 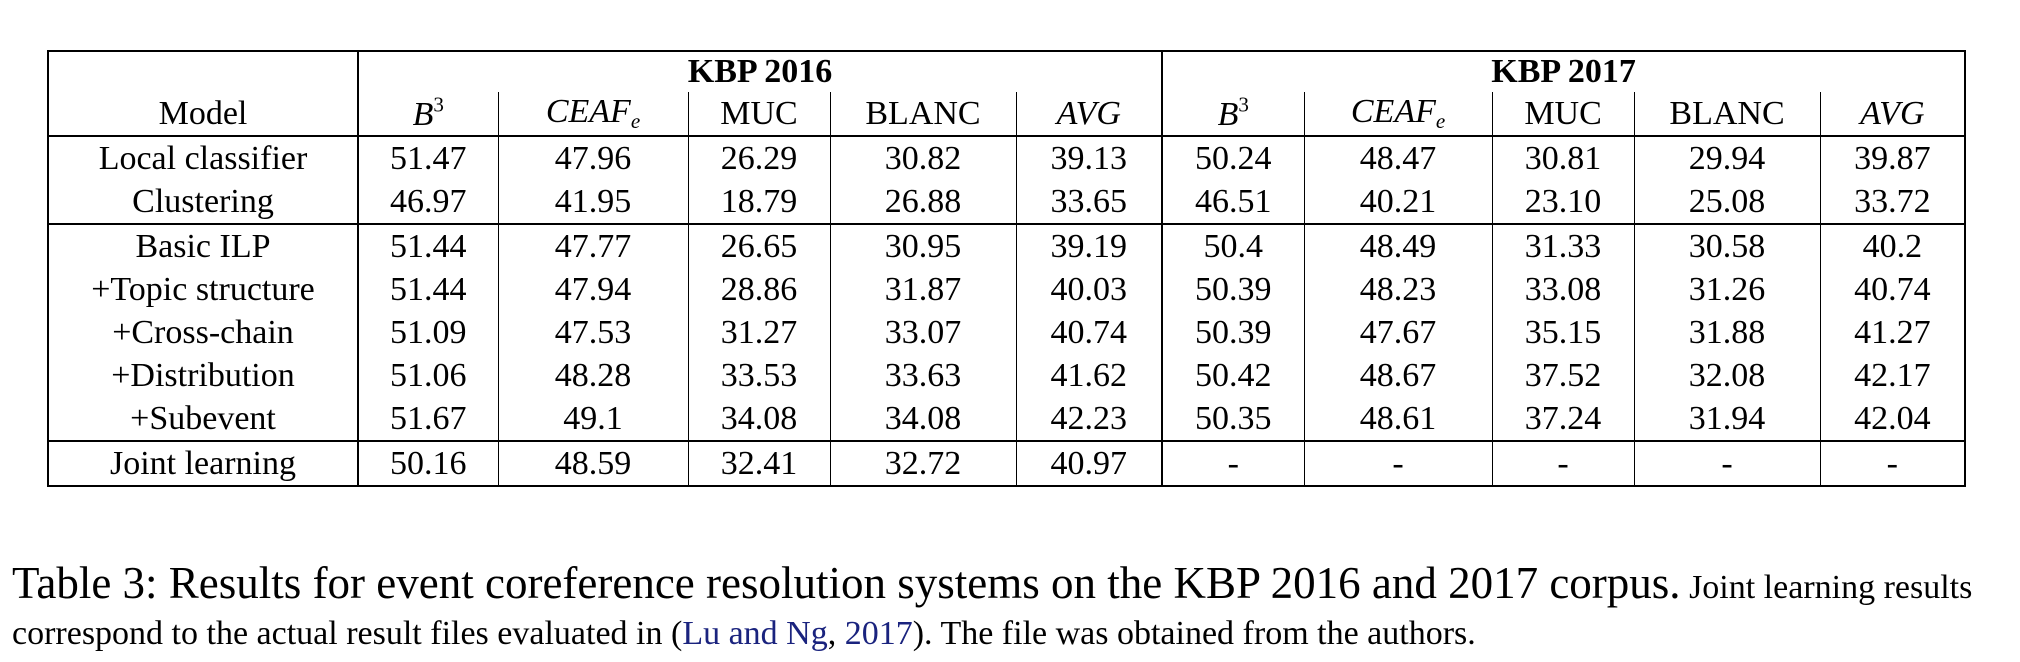 I want to click on score-cell: 51.06, so click(x=427, y=375).